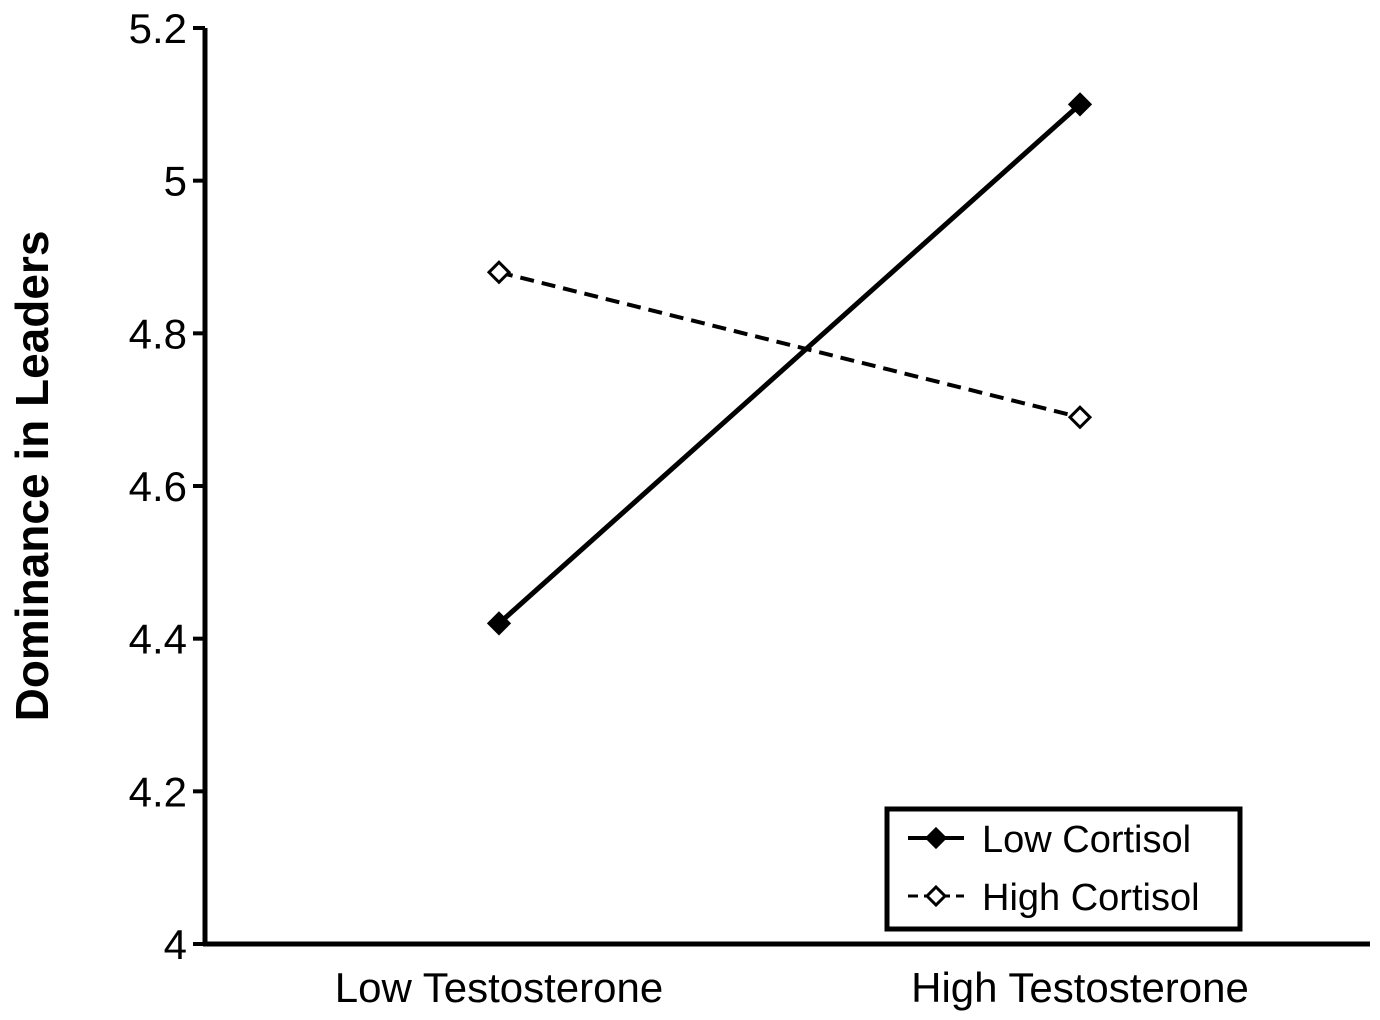 This screenshot has height=1020, width=1380. Describe the element at coordinates (158, 639) in the screenshot. I see `y-tick-label: 4.4` at that location.